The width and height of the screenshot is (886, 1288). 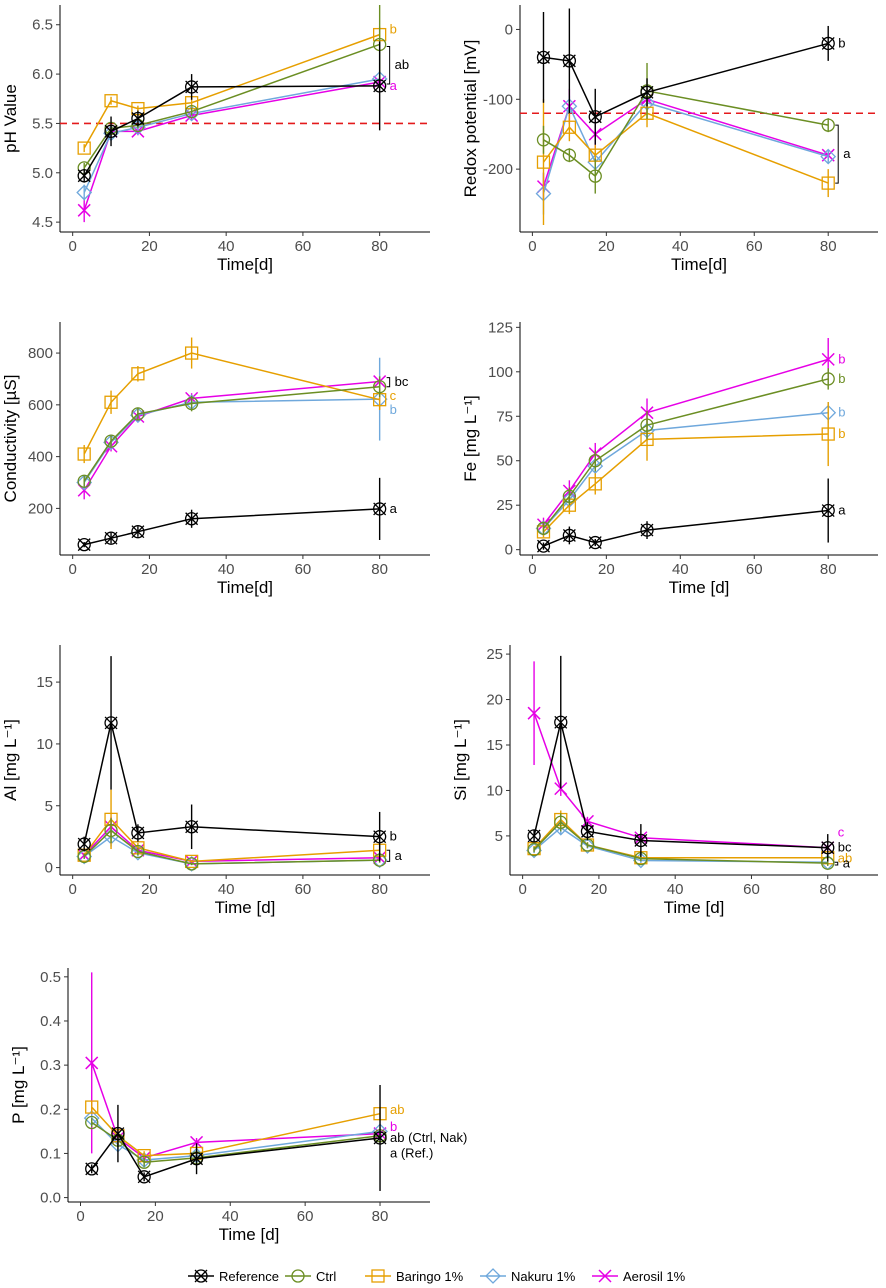 I want to click on y-tick-label: 6.5, so click(x=42, y=25).